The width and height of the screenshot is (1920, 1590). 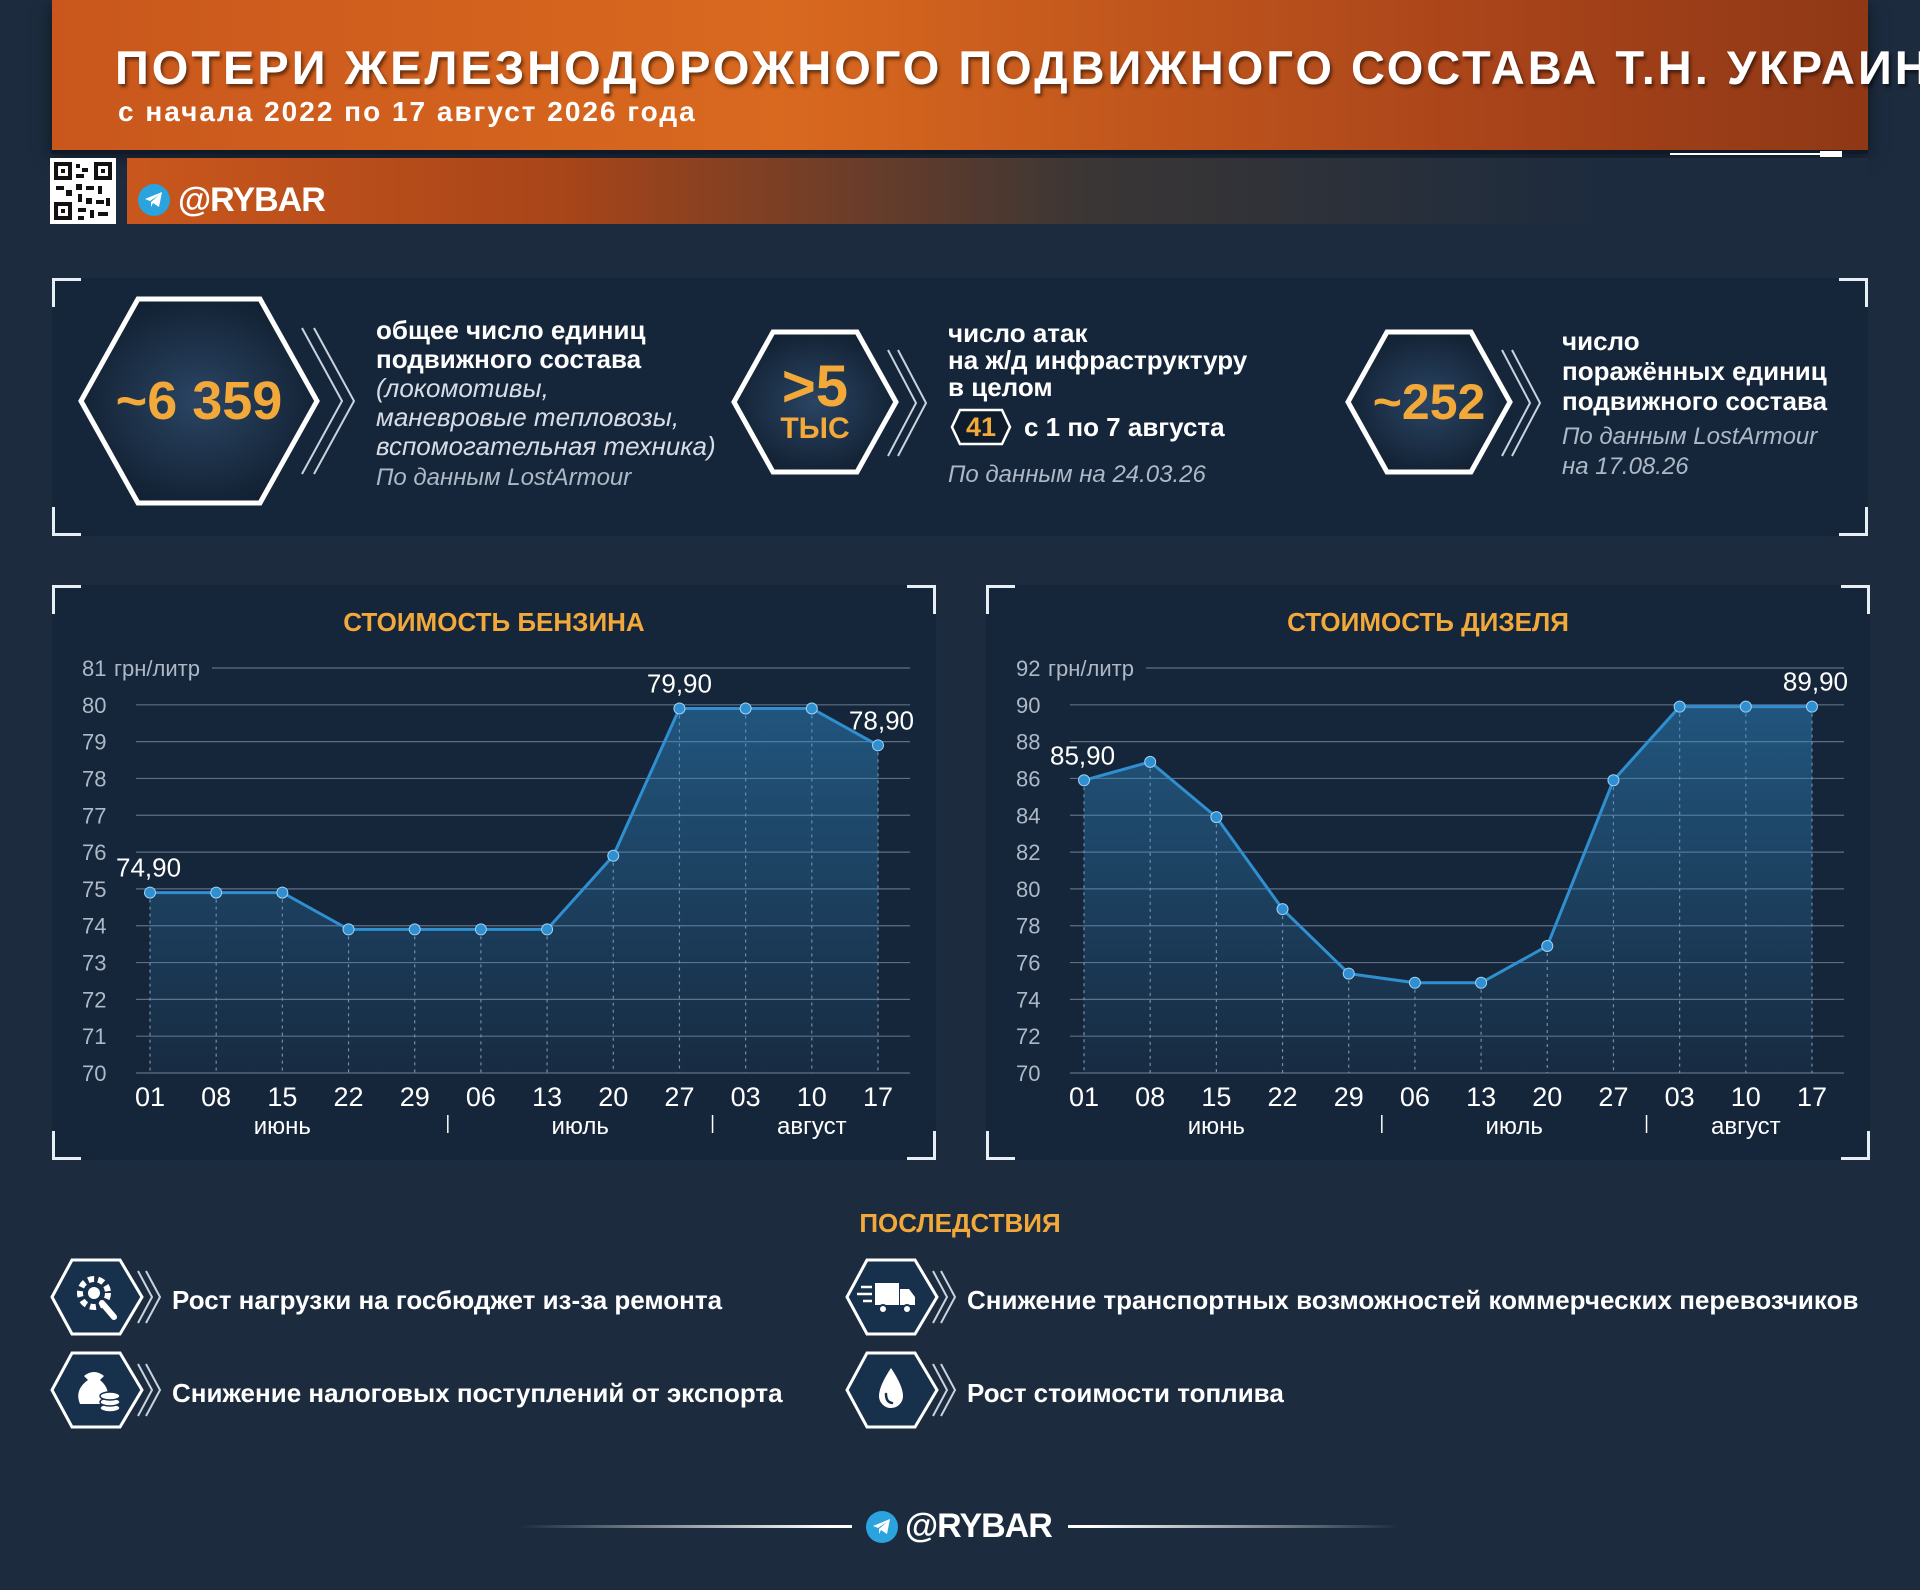 I want to click on chevron-right-icon, so click(x=328, y=401).